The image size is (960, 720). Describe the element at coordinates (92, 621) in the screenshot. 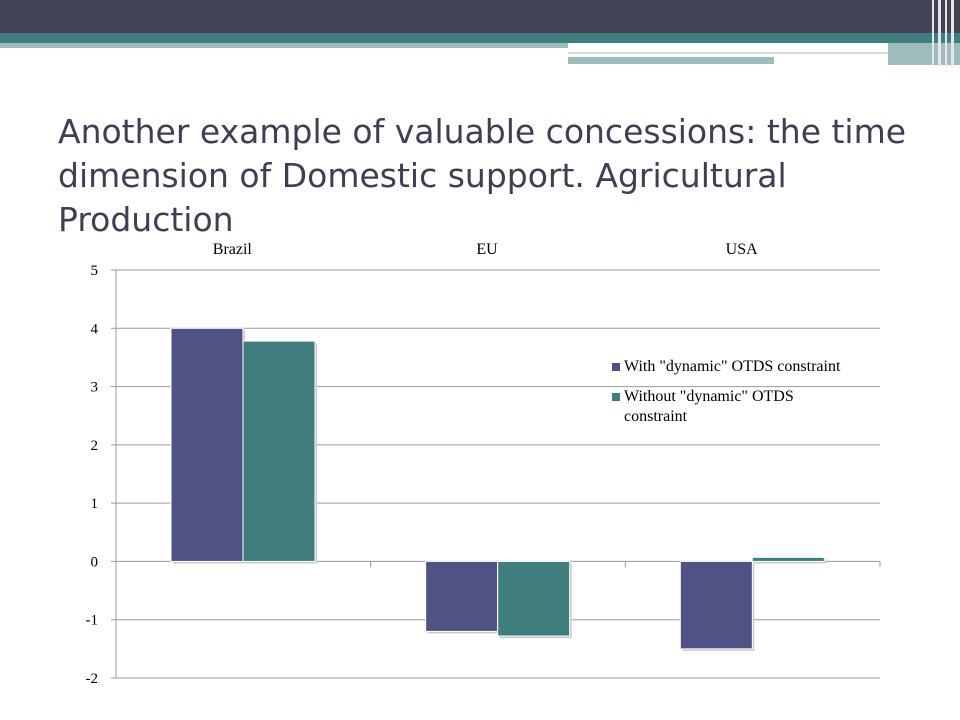

I see `y-tick-label: -1` at that location.